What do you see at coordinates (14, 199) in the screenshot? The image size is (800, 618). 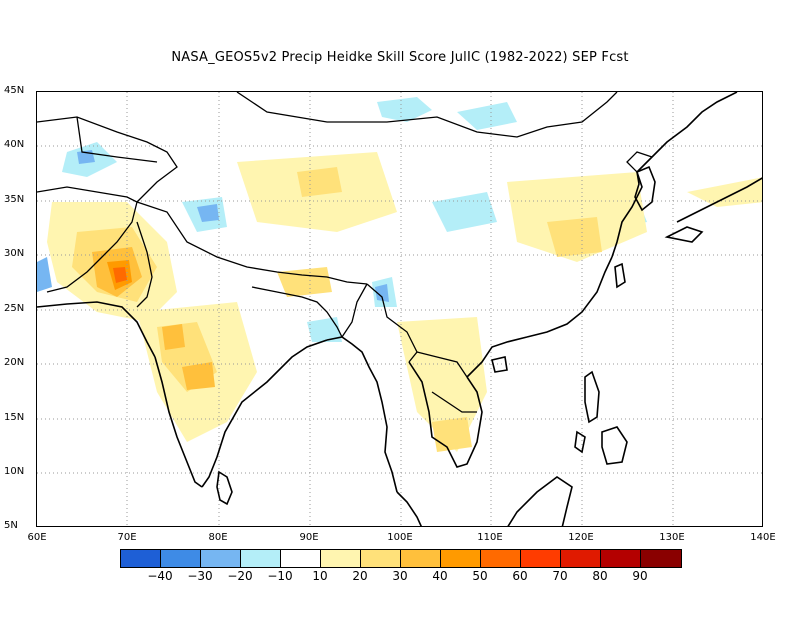 I see `lat-label: 35N` at bounding box center [14, 199].